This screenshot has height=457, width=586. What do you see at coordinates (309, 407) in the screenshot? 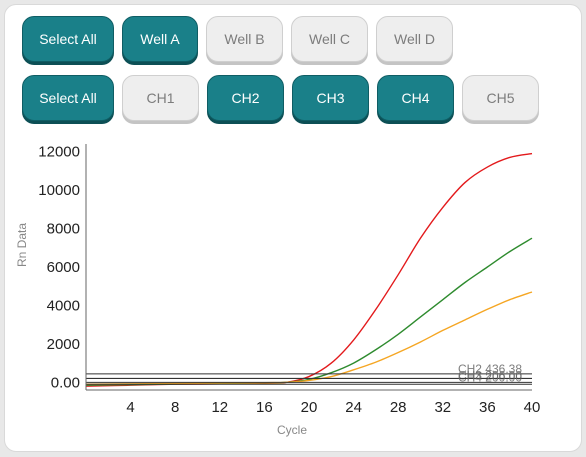
I see `x-tick-label: 20` at bounding box center [309, 407].